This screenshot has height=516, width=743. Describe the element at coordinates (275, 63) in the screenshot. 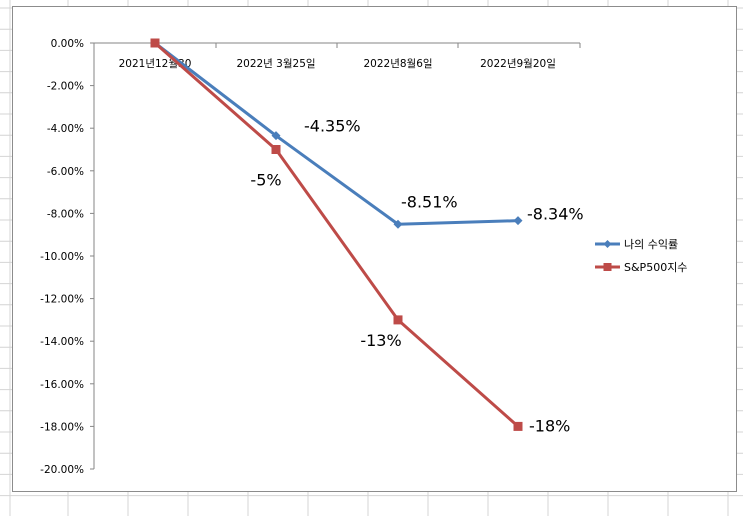

I see `x-category-label: 2022년 3월25일` at that location.